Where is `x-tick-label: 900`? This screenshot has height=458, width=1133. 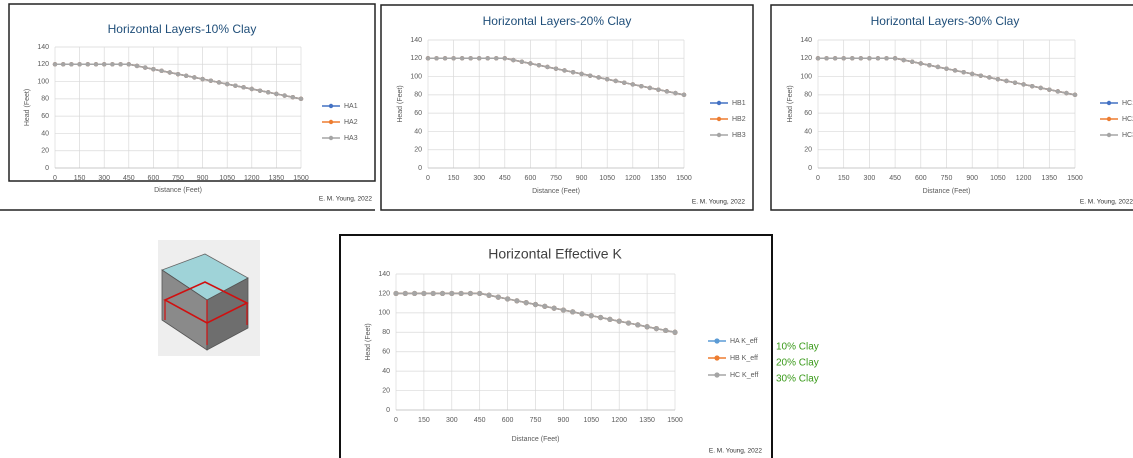 x-tick-label: 900 is located at coordinates (582, 178).